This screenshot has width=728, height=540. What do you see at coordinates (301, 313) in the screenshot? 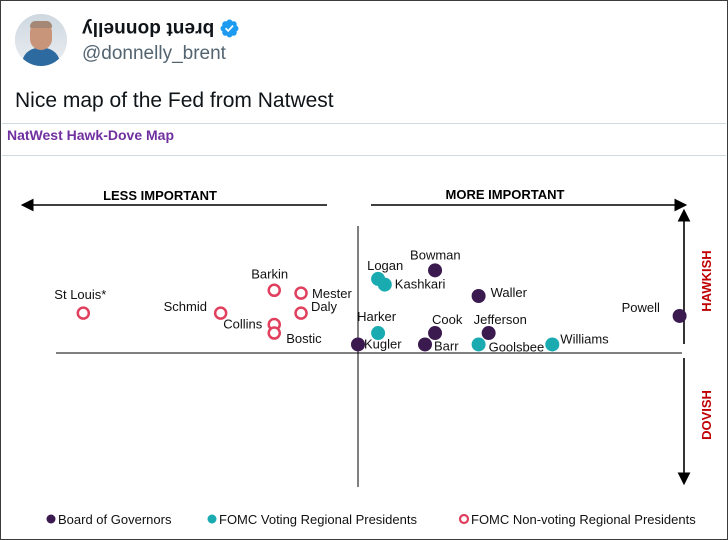
I see `point-daly` at bounding box center [301, 313].